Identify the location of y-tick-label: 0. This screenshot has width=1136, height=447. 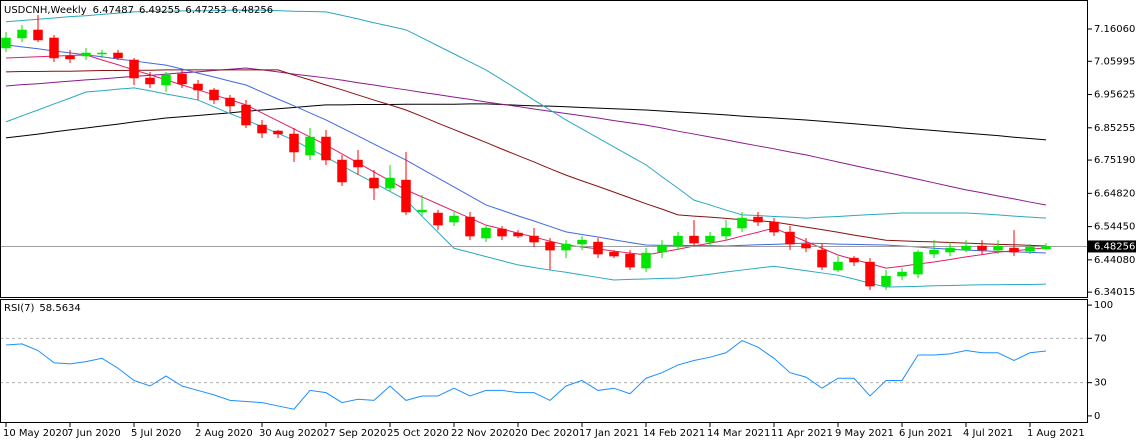
(1097, 416).